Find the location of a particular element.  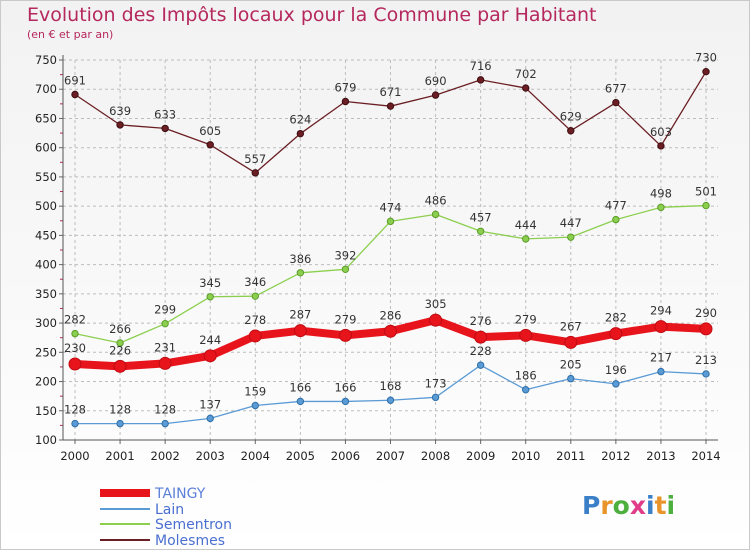

x-tick-label: 2011 is located at coordinates (570, 456).